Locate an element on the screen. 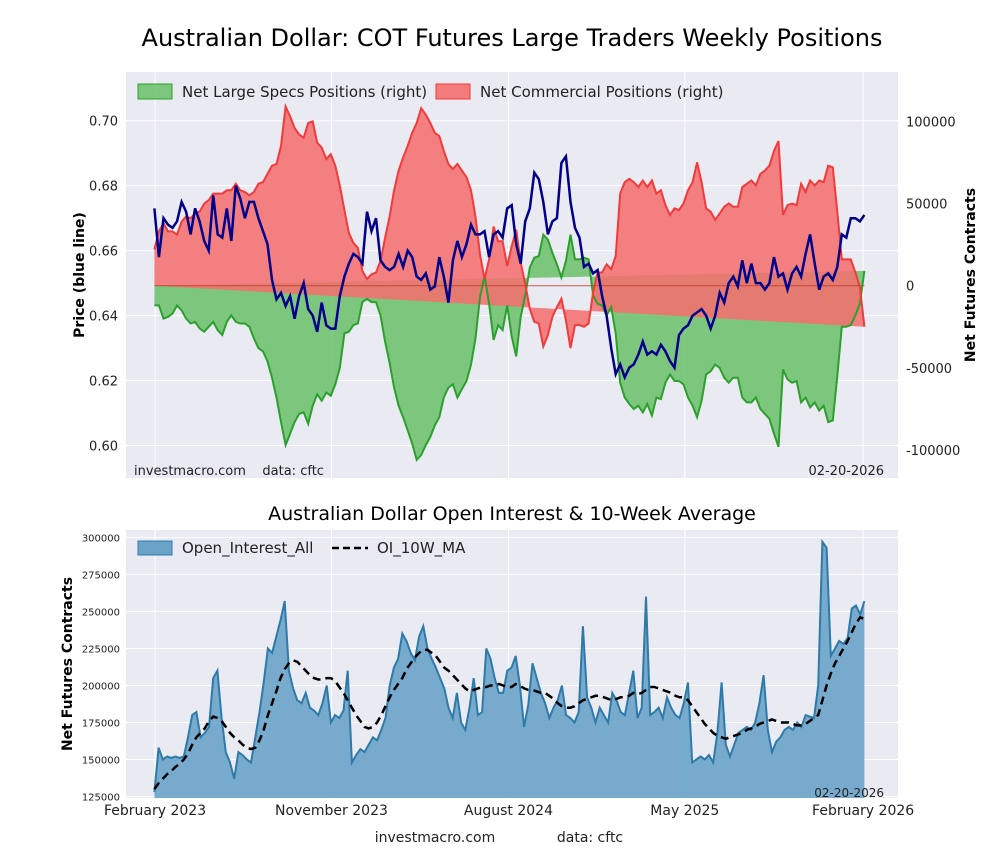  bottom-y-tick-label-3: 200000 is located at coordinates (101, 686).